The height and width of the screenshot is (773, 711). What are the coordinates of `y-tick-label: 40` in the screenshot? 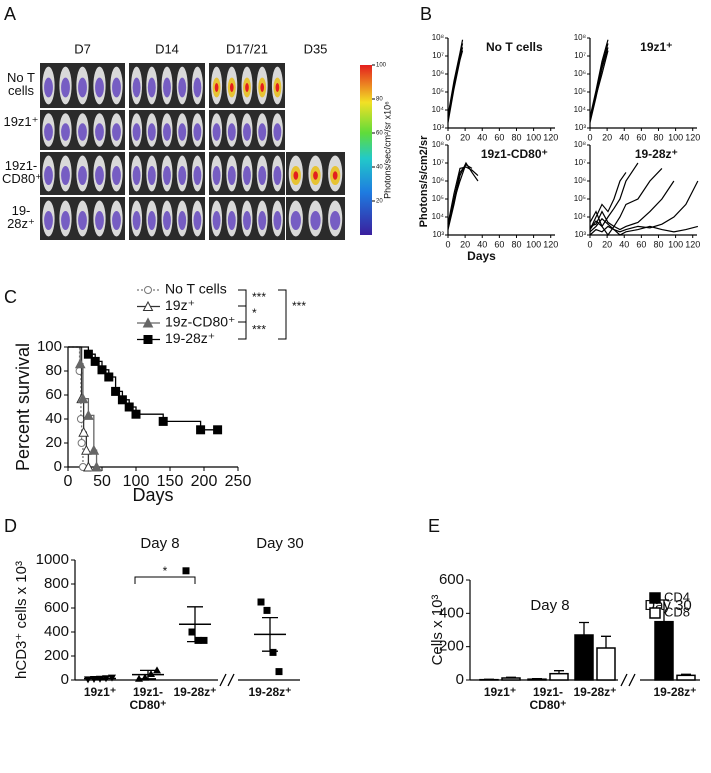 It's located at (53, 418).